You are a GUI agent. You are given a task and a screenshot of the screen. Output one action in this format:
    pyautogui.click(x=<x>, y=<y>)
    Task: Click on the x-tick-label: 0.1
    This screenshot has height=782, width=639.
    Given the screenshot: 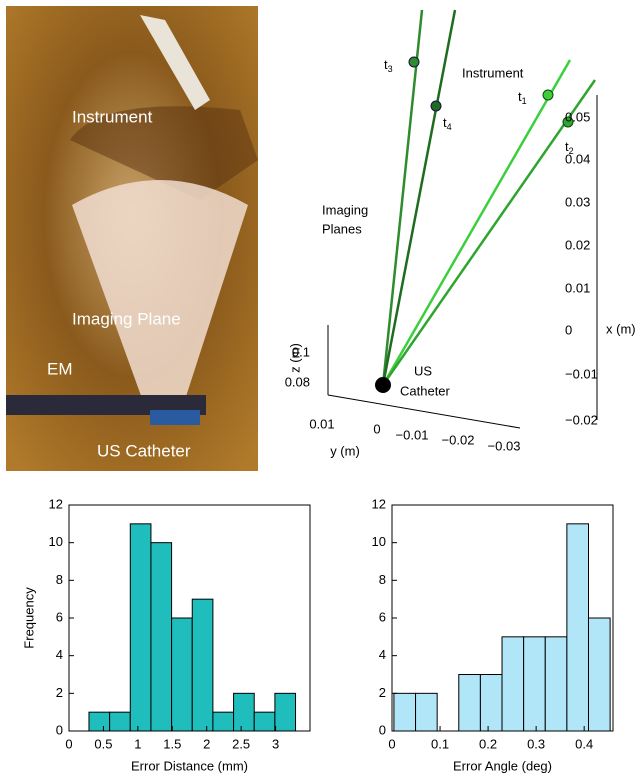 What is the action you would take?
    pyautogui.click(x=440, y=743)
    